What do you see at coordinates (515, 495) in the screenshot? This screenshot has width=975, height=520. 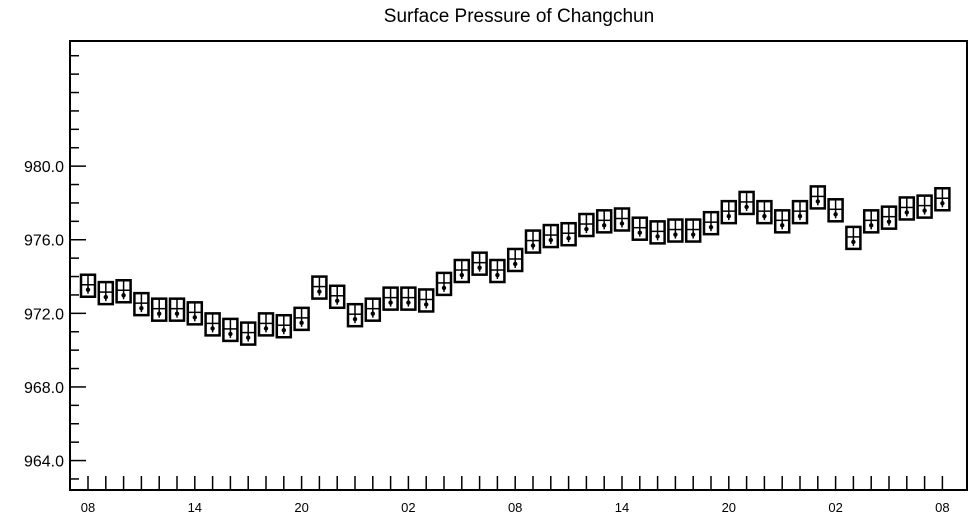 I see `x-axis: 08 14 20 02 08 14 20 02 08` at bounding box center [515, 495].